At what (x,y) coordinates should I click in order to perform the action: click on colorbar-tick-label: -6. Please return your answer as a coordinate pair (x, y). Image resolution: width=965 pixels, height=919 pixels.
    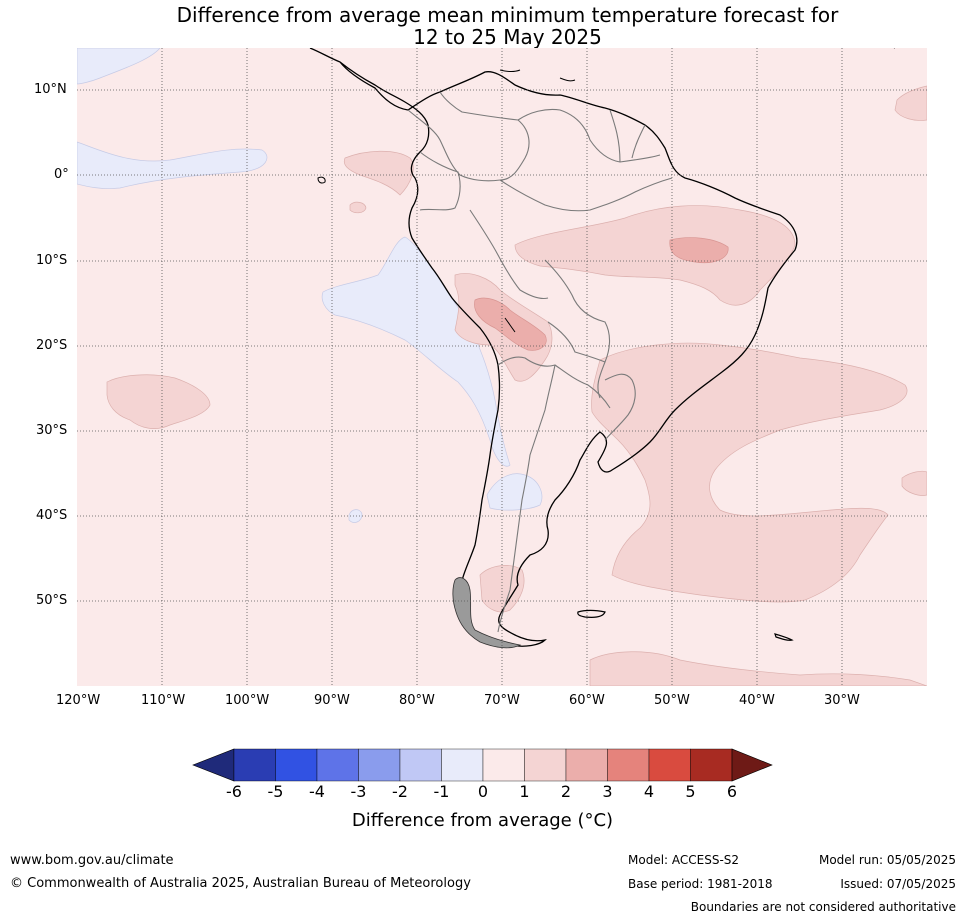
    Looking at the image, I should click on (234, 791).